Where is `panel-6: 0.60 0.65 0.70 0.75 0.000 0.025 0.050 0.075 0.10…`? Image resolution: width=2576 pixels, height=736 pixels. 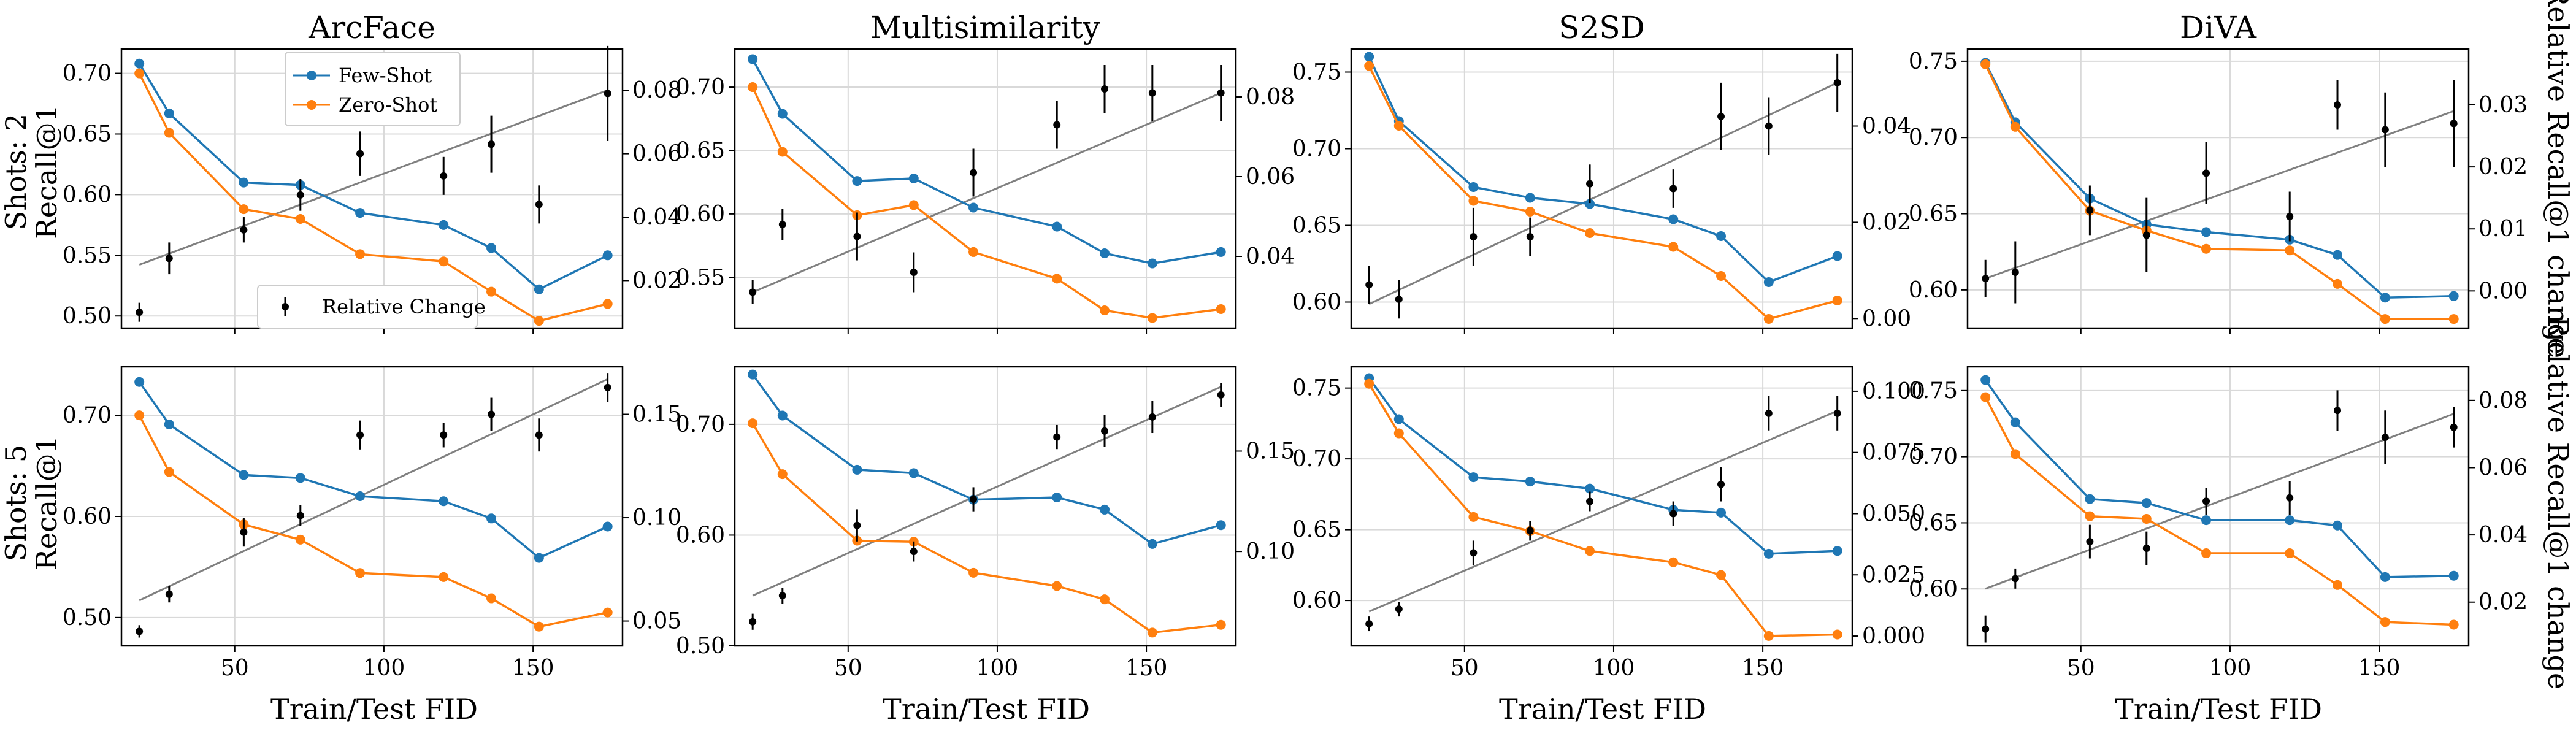
panel-6: 0.60 0.65 0.70 0.75 0.000 0.025 0.050 0.075 0.10… is located at coordinates (1608, 523).